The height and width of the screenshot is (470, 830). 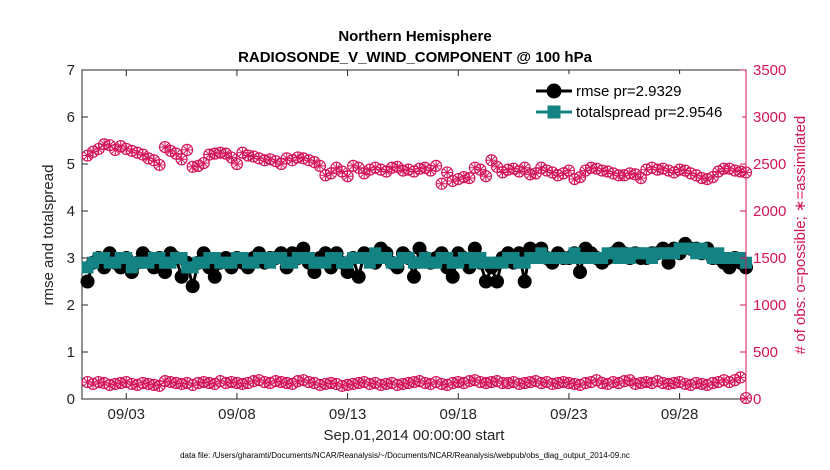 What do you see at coordinates (765, 352) in the screenshot?
I see `y2-tick-label: 500` at bounding box center [765, 352].